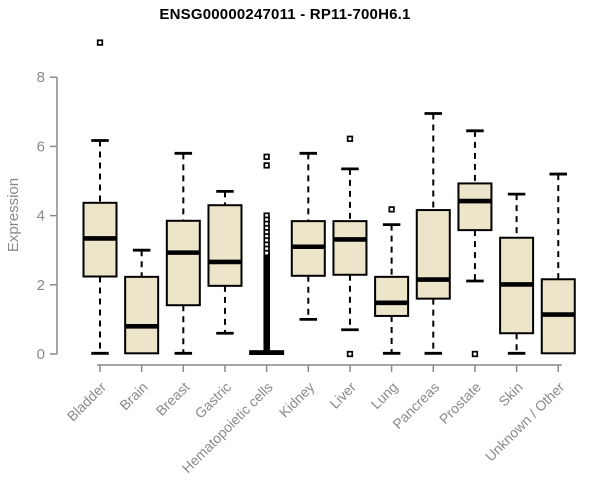 This screenshot has height=500, width=600. Describe the element at coordinates (517, 273) in the screenshot. I see `box-group-skin` at that location.